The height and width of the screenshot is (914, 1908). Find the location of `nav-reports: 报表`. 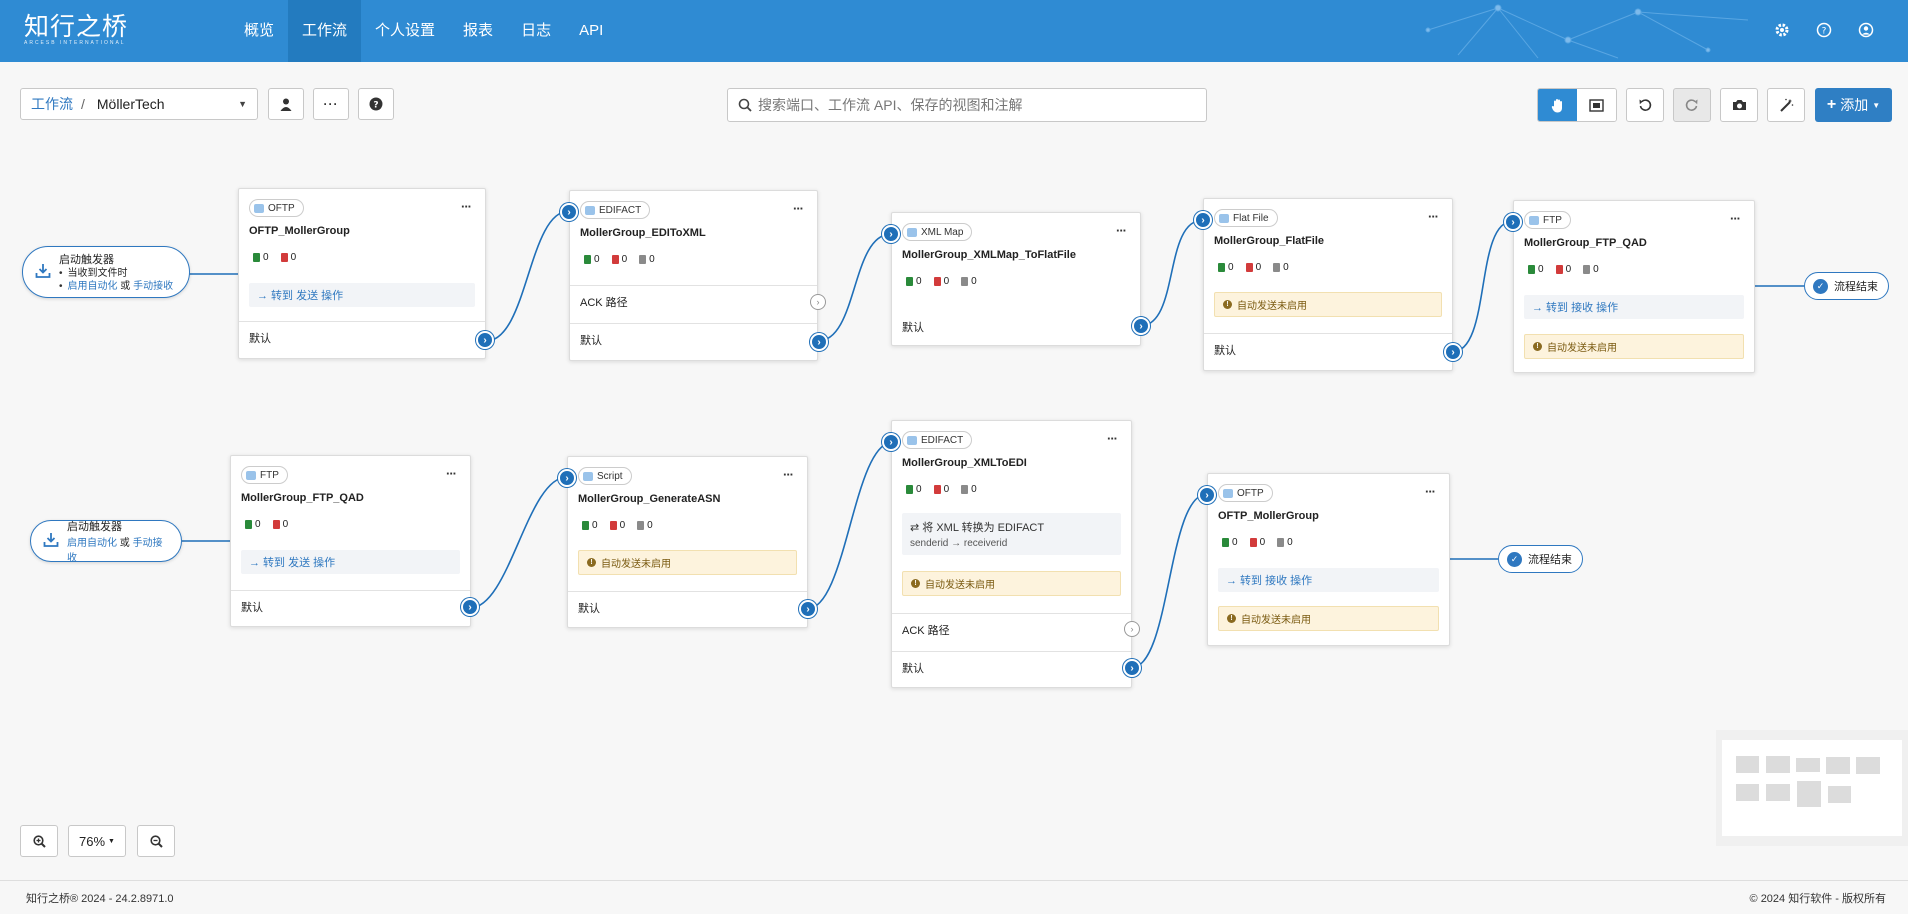

nav-reports: 报表 is located at coordinates (478, 30).